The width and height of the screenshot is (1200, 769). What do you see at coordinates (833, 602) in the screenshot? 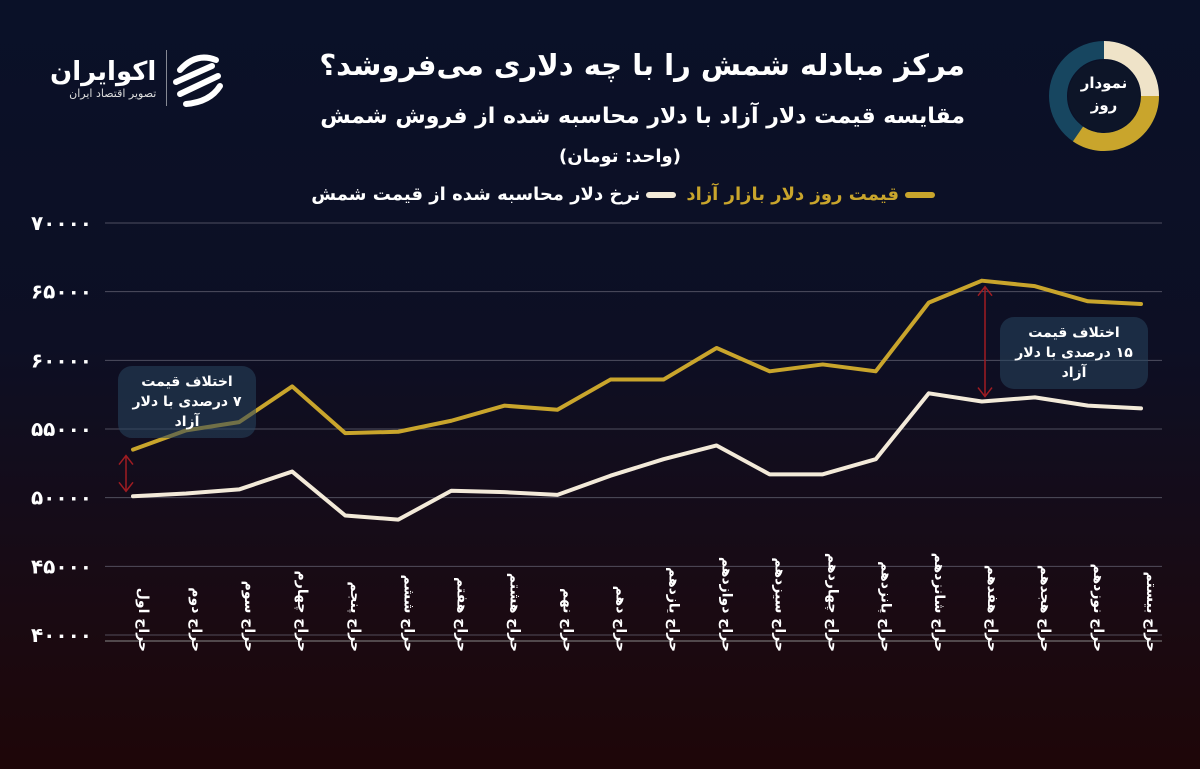
I see `x-tick-label: حراج چهاردهم` at bounding box center [833, 602].